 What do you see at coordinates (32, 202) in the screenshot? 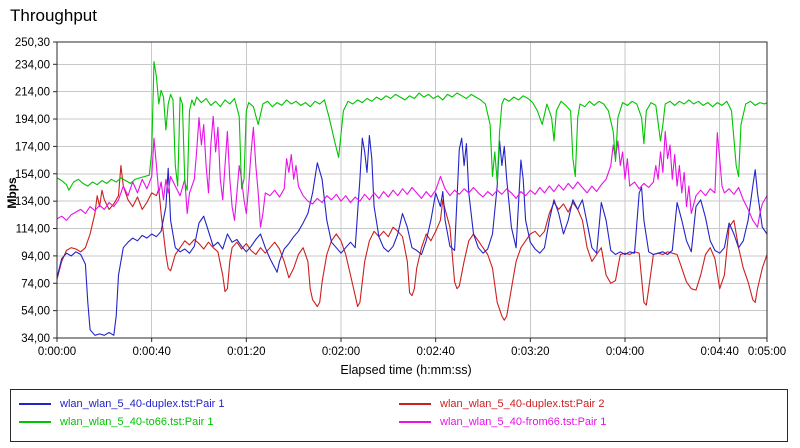
I see `y-tick-label: 134,00` at bounding box center [32, 202].